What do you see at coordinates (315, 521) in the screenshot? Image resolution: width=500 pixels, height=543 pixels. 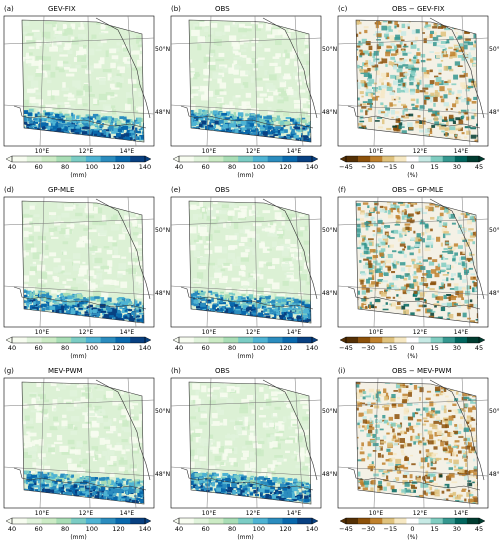 I see `colorbar-extend-max` at bounding box center [315, 521].